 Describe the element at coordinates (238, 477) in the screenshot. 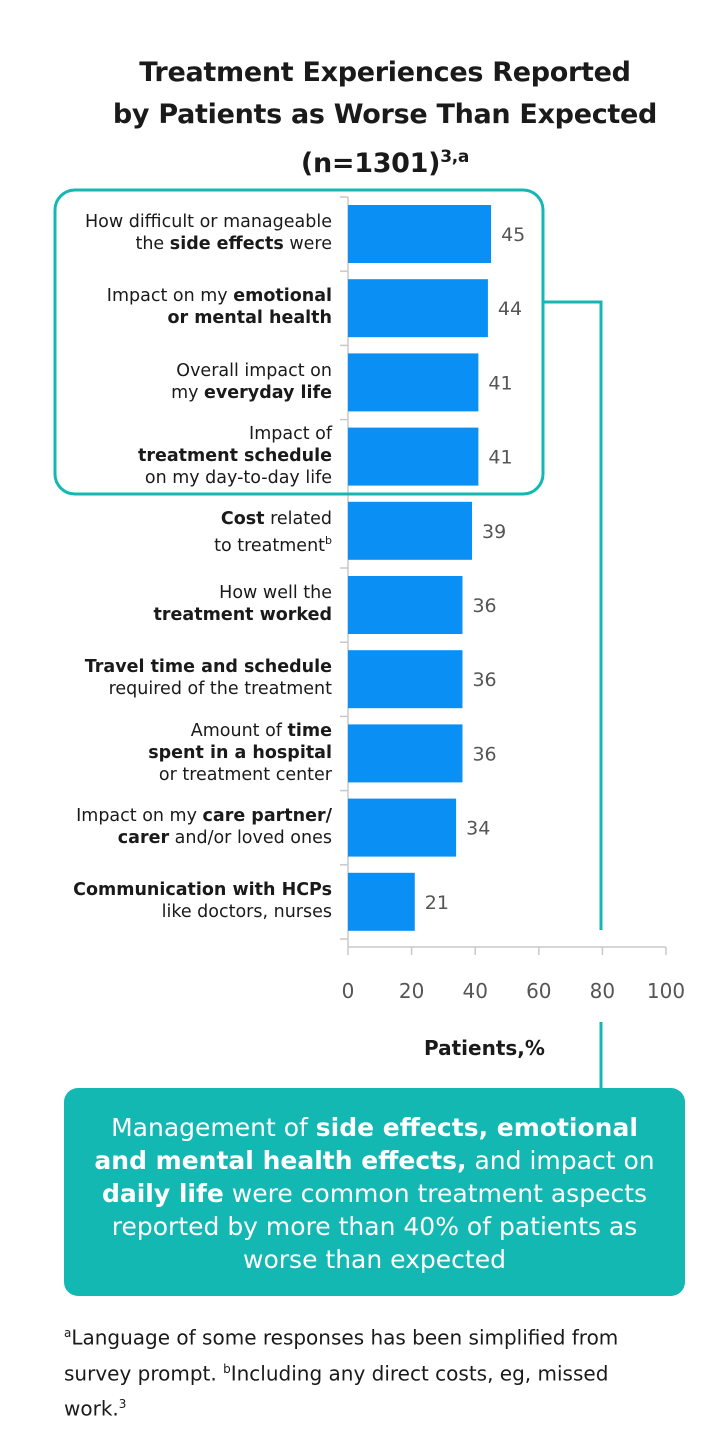

I see `category-label-text: on my day-to-day life` at that location.